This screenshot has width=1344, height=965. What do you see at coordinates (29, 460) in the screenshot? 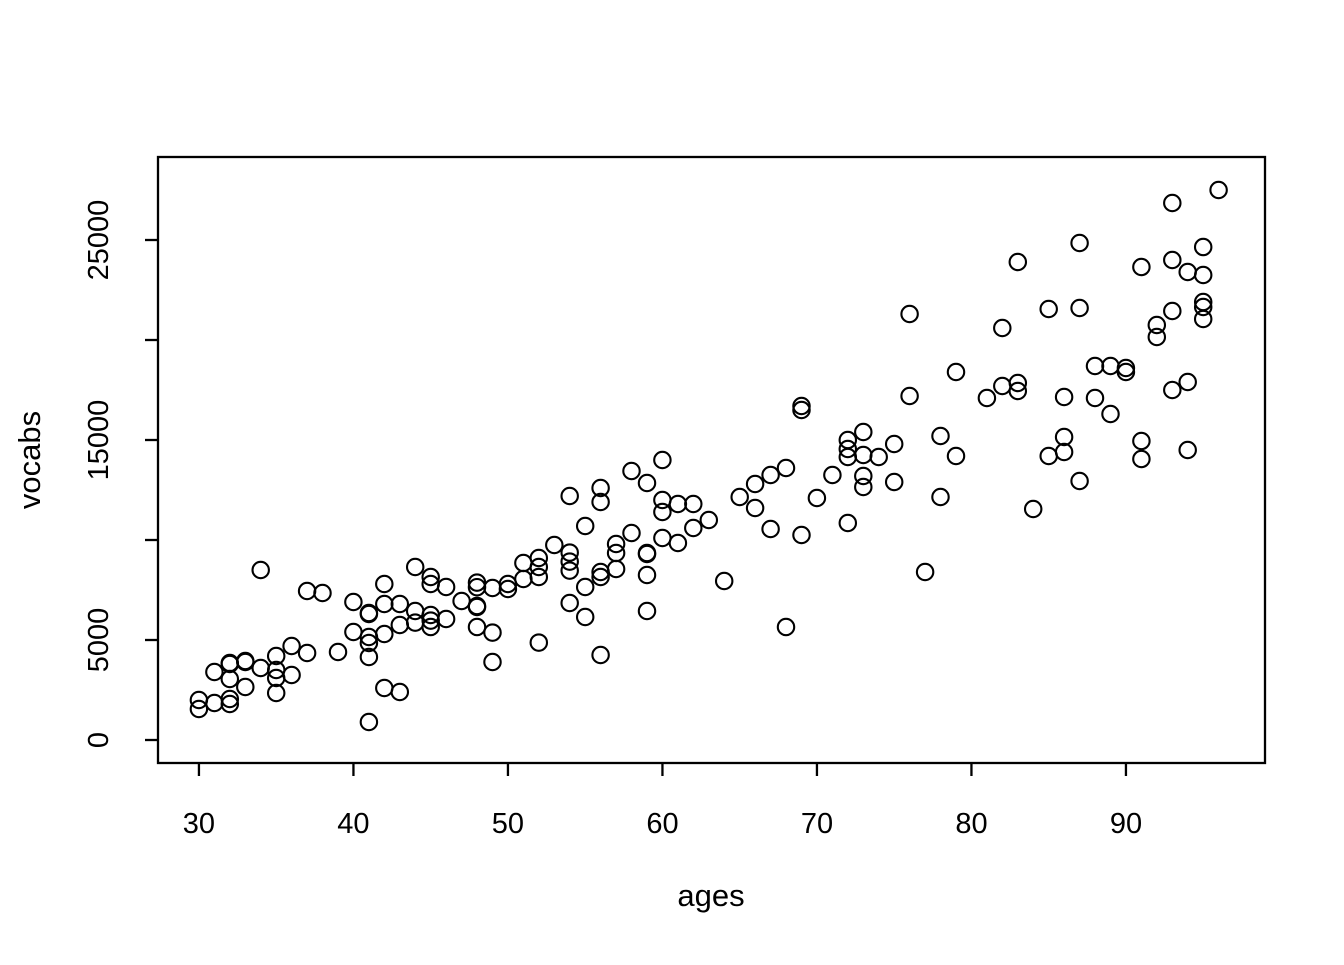
I see `y-axis-title: vocabs` at bounding box center [29, 460].